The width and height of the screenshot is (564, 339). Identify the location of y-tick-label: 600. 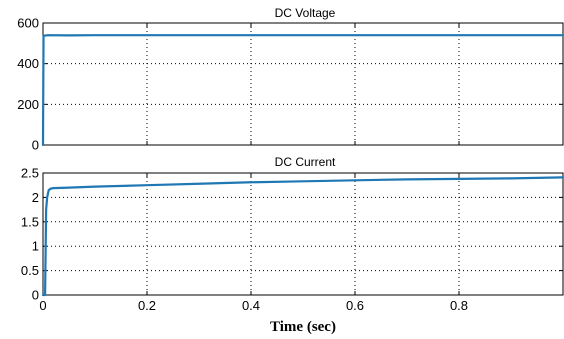
(28, 23).